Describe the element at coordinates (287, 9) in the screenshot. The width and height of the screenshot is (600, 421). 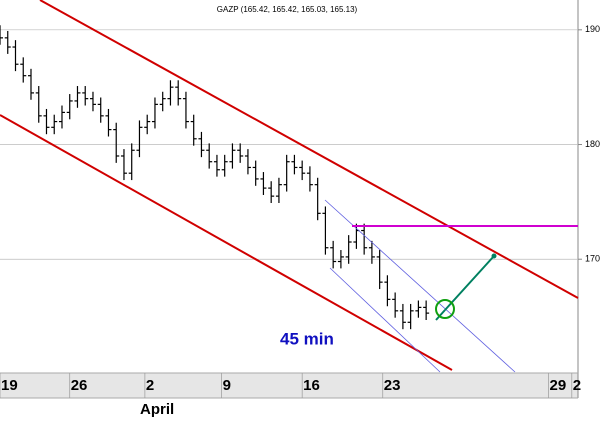
I see `chart-title: GAZP (165.42, 165.42, 165.03, 165.13)` at that location.